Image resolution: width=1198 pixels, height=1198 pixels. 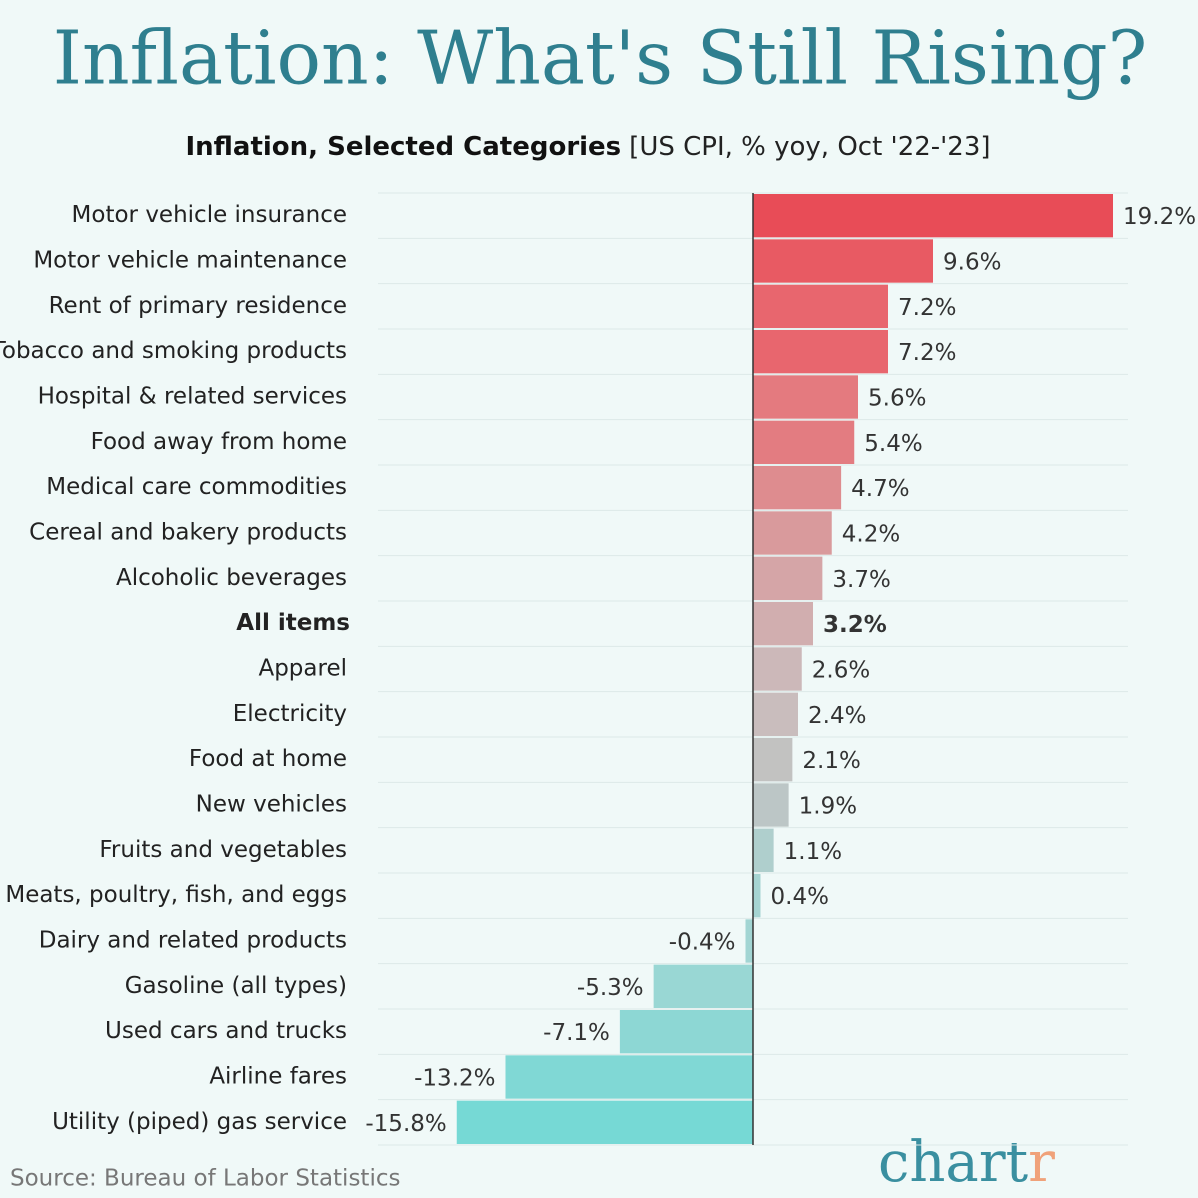 What do you see at coordinates (861, 580) in the screenshot?
I see `value-label: 3.7%` at bounding box center [861, 580].